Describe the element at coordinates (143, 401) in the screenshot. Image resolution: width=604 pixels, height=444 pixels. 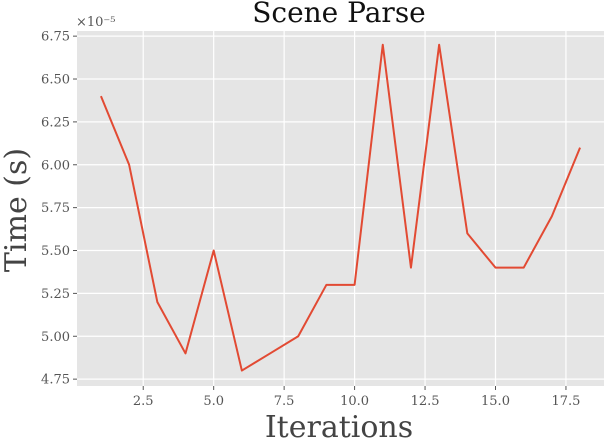
I see `x-tick-label: 2.5` at that location.